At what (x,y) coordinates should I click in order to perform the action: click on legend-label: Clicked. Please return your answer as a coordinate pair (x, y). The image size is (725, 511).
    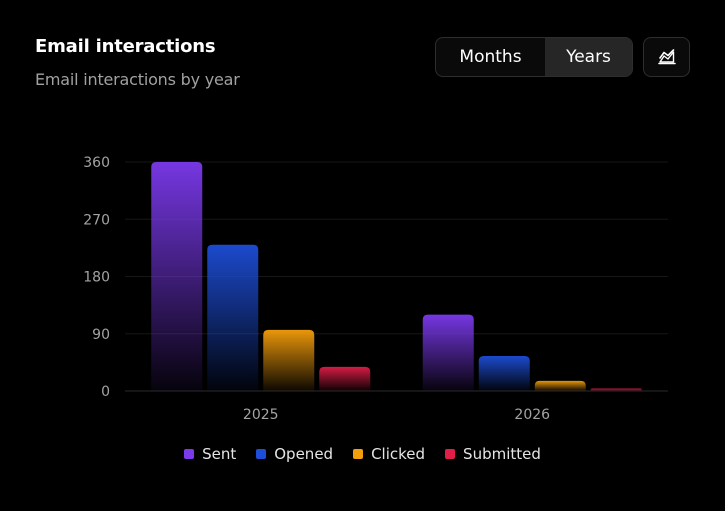
    Looking at the image, I should click on (398, 454).